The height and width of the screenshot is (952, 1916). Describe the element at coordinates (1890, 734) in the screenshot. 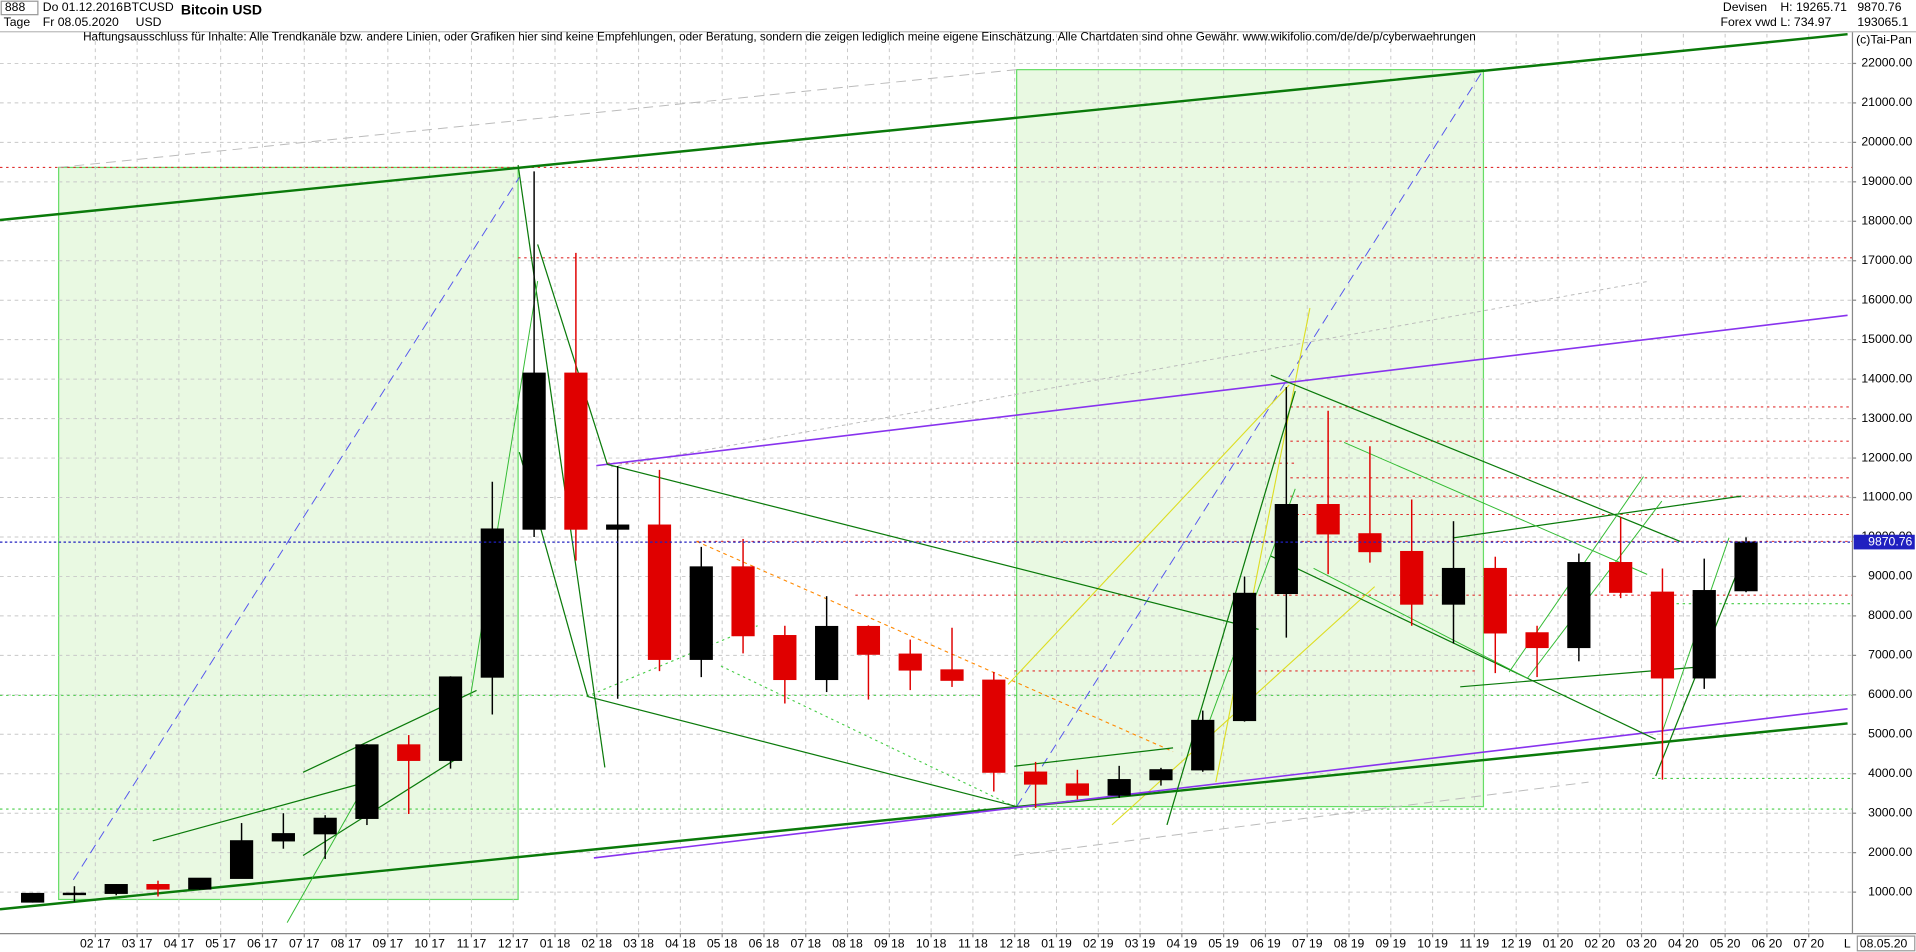

I see `y-tick-label: 5000.00` at that location.